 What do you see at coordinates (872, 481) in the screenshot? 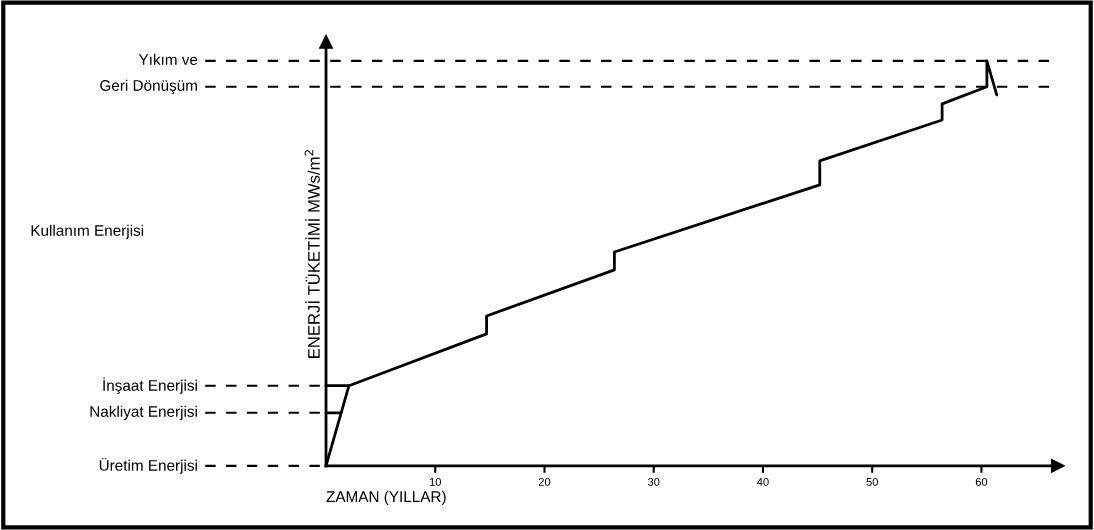
I see `x-tick-label: 50` at bounding box center [872, 481].